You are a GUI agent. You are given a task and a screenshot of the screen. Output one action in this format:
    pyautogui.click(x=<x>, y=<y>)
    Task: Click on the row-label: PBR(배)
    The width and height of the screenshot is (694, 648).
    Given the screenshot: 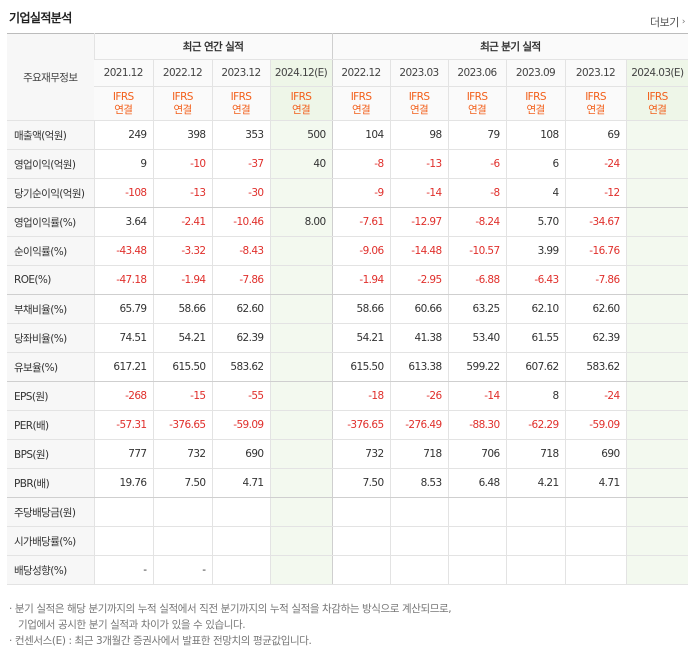 What is the action you would take?
    pyautogui.click(x=50, y=483)
    